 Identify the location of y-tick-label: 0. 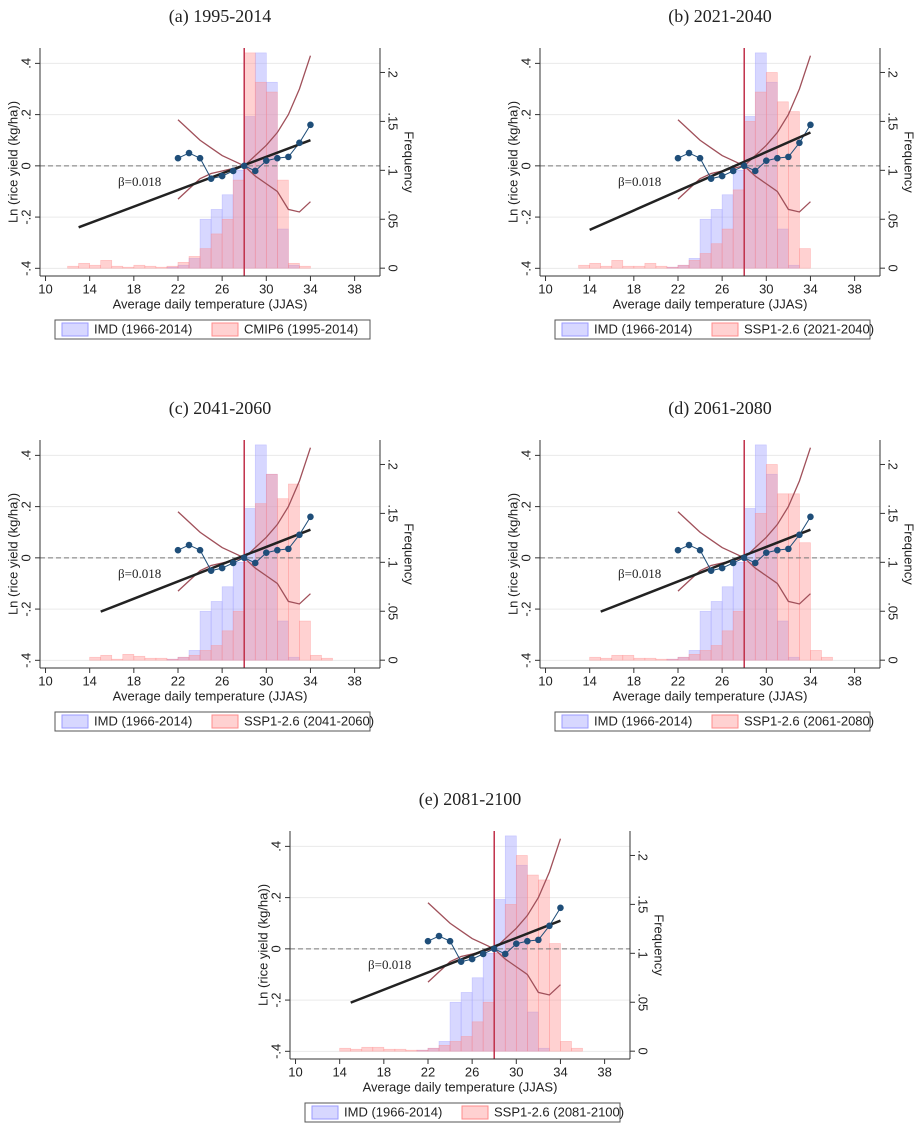
(525, 165).